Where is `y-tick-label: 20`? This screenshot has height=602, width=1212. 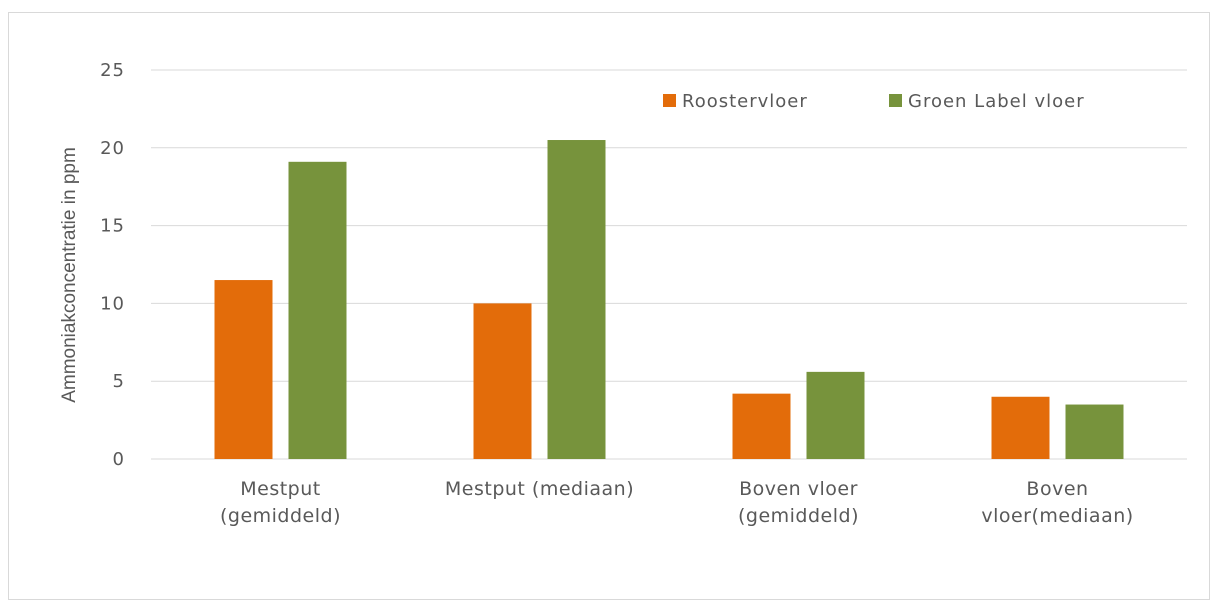 y-tick-label: 20 is located at coordinates (112, 148).